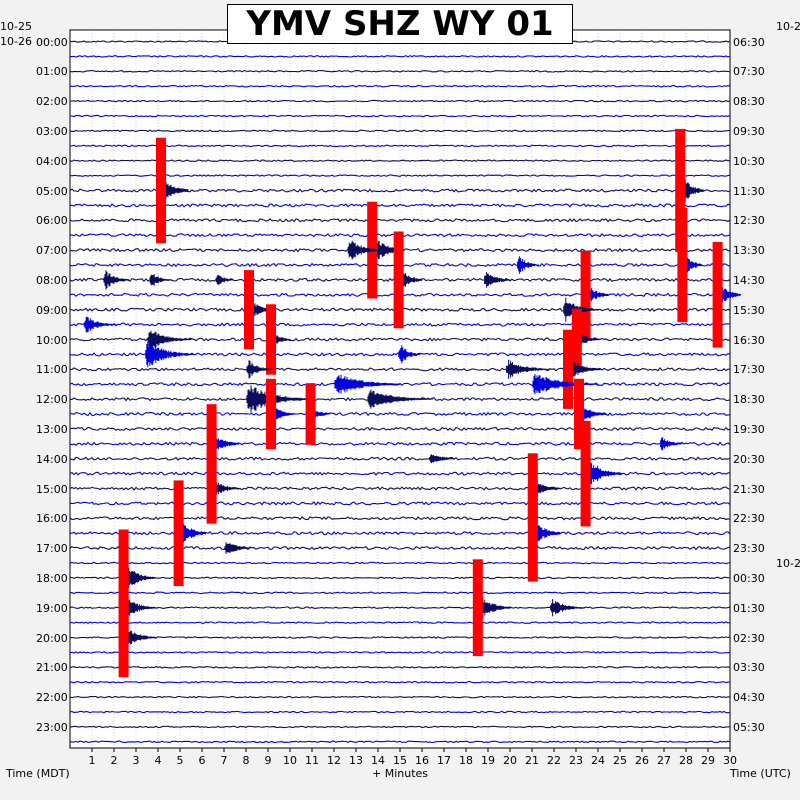 The height and width of the screenshot is (800, 800). I want to click on right-date-label-next: 10-2, so click(788, 563).